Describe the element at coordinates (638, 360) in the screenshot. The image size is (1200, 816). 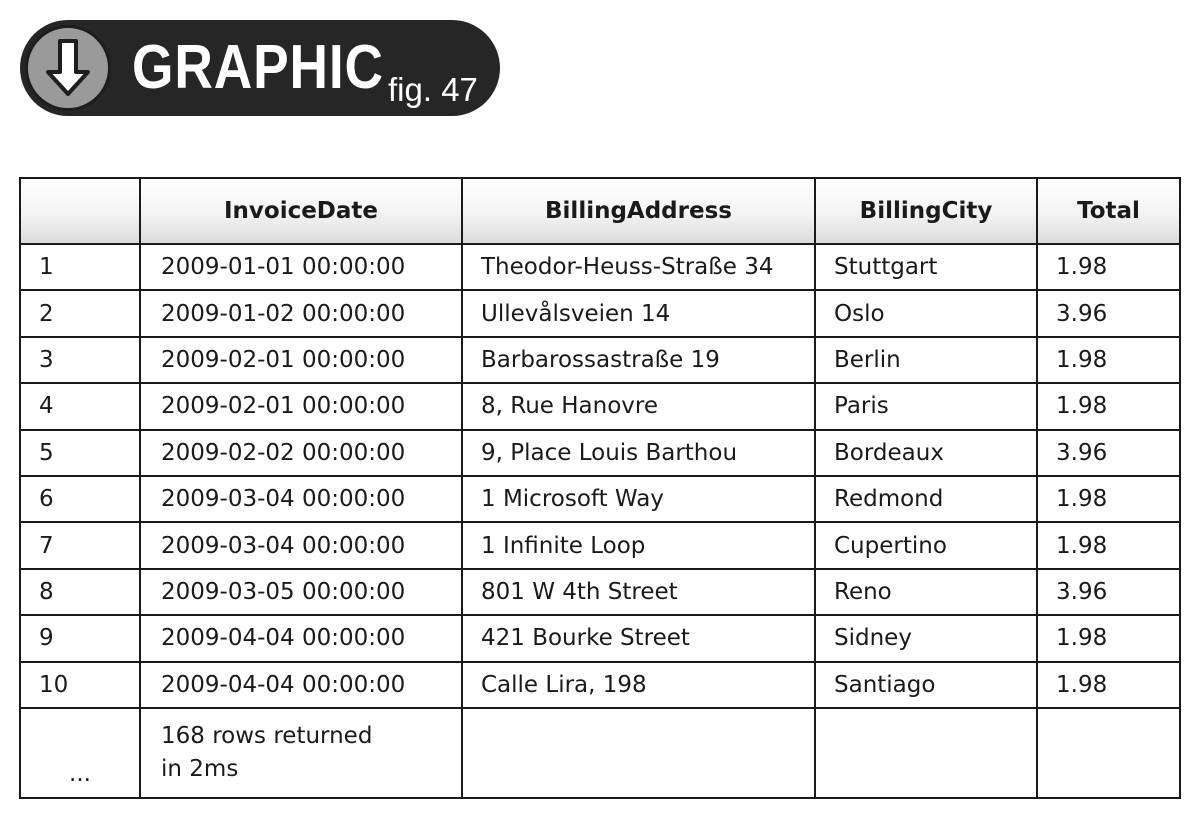
I see `billing-address-cell: Barbarossastraße 19` at that location.